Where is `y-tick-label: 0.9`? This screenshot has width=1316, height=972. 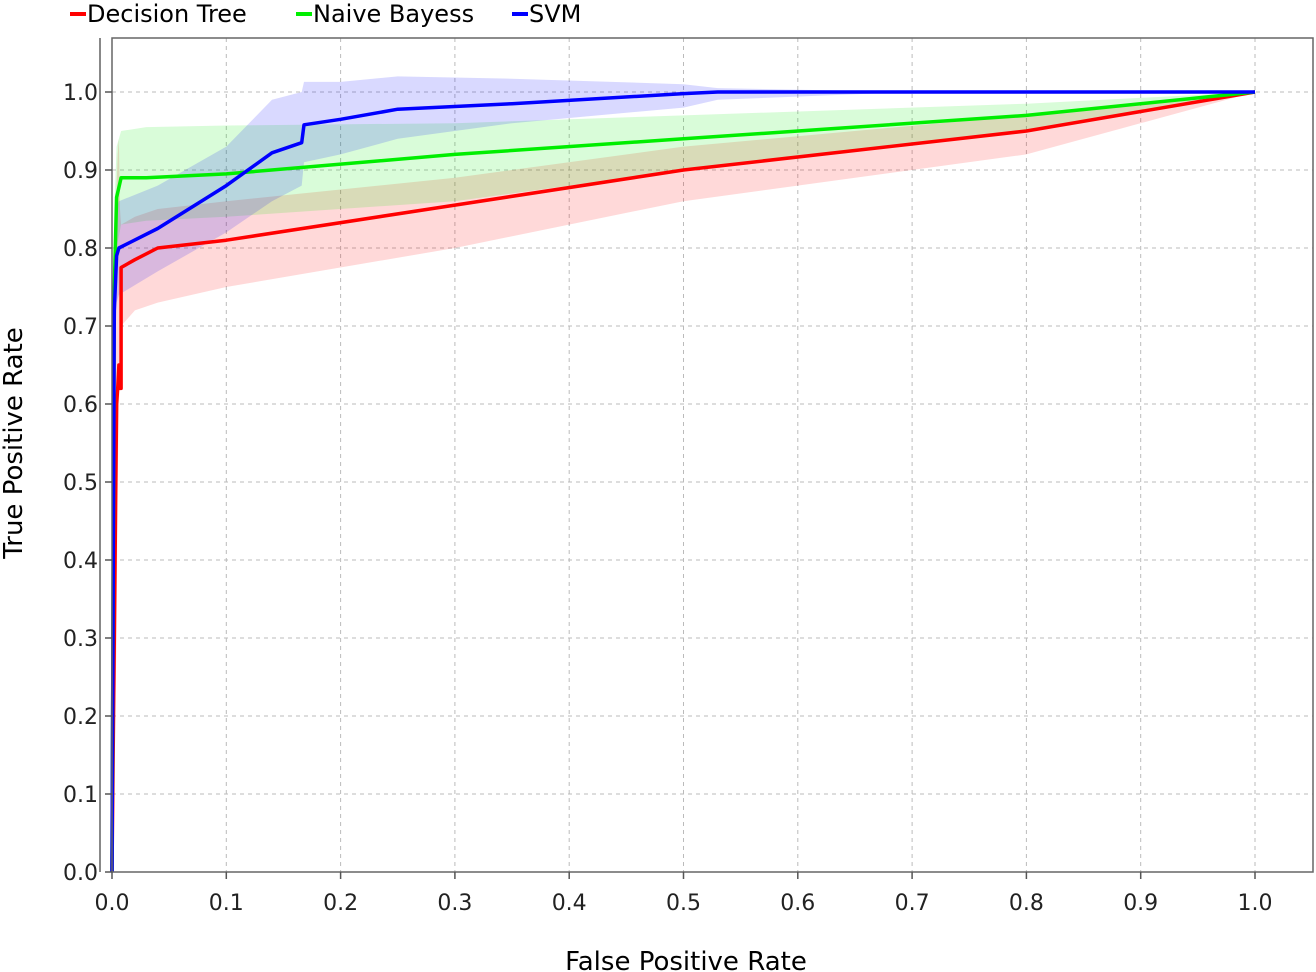 y-tick-label: 0.9 is located at coordinates (80, 171).